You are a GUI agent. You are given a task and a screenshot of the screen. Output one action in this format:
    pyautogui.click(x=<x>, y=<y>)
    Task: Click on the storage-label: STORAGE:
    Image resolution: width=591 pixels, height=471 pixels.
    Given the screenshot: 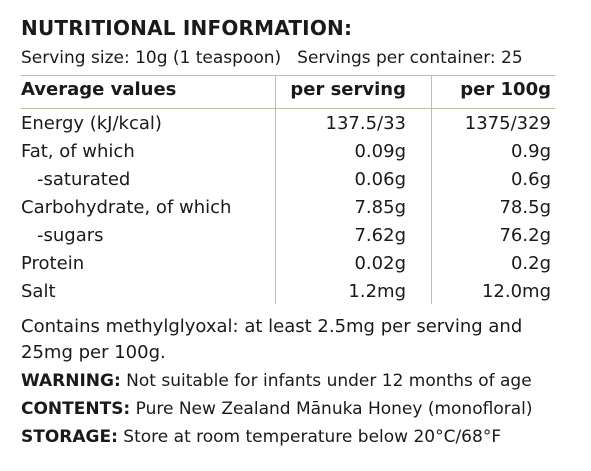 What is the action you would take?
    pyautogui.click(x=69, y=437)
    